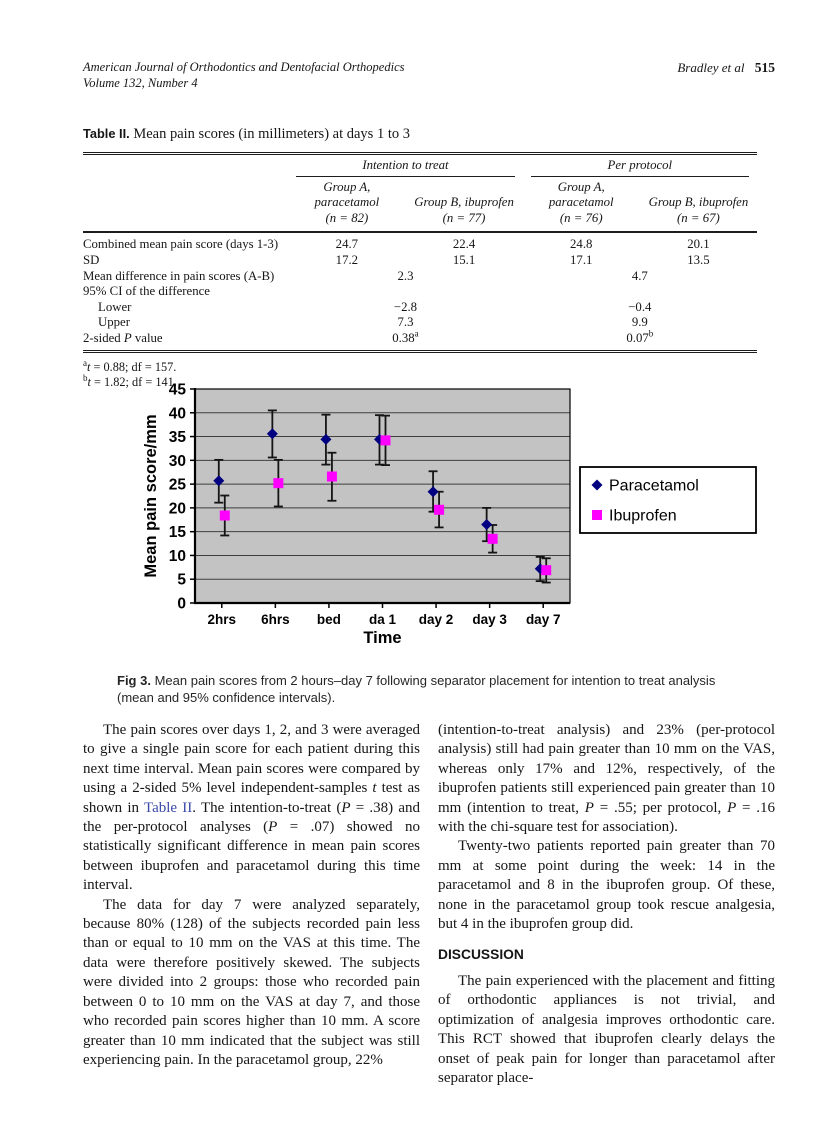 The image size is (838, 1122). I want to click on y-tick-label: 40, so click(177, 413).